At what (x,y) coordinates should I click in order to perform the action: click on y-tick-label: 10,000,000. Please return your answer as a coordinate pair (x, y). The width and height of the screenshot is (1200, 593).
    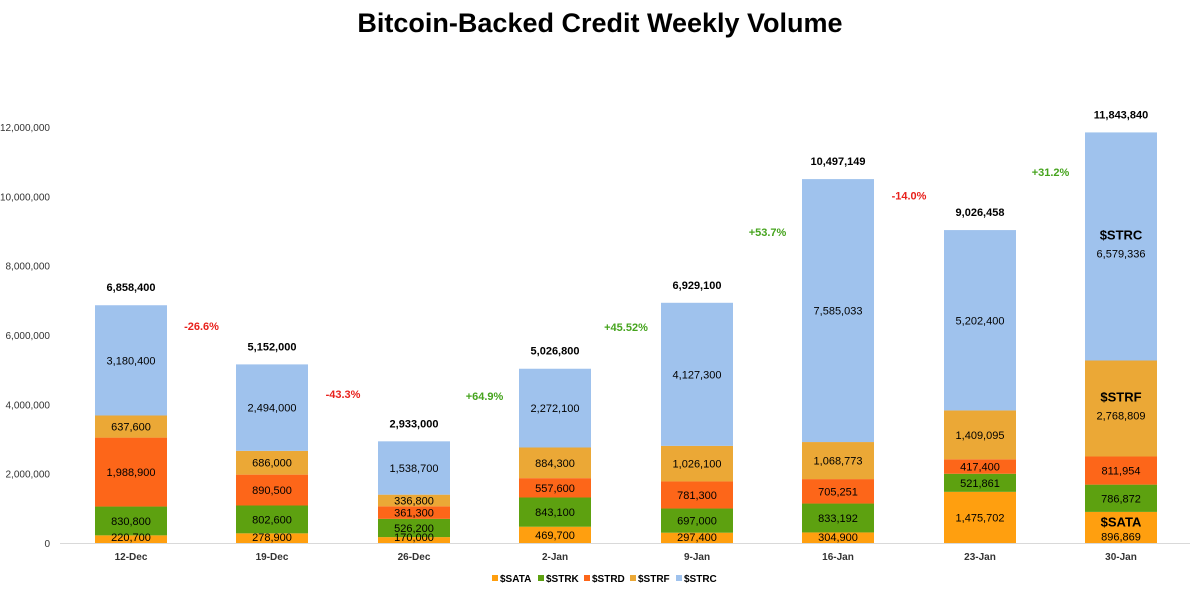
    Looking at the image, I should click on (25, 197).